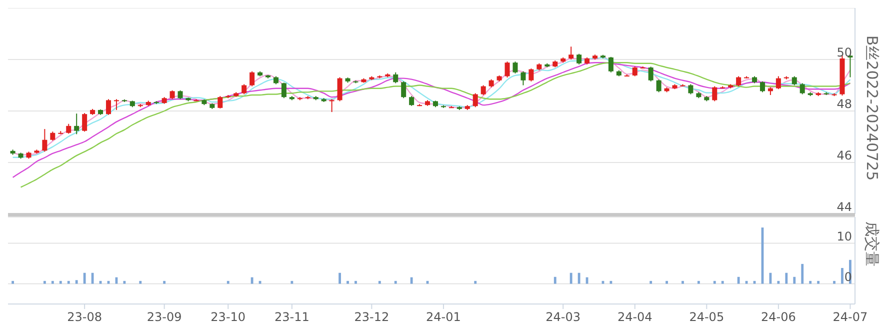 The width and height of the screenshot is (890, 329). I want to click on y-tick-label: 10, so click(844, 236).